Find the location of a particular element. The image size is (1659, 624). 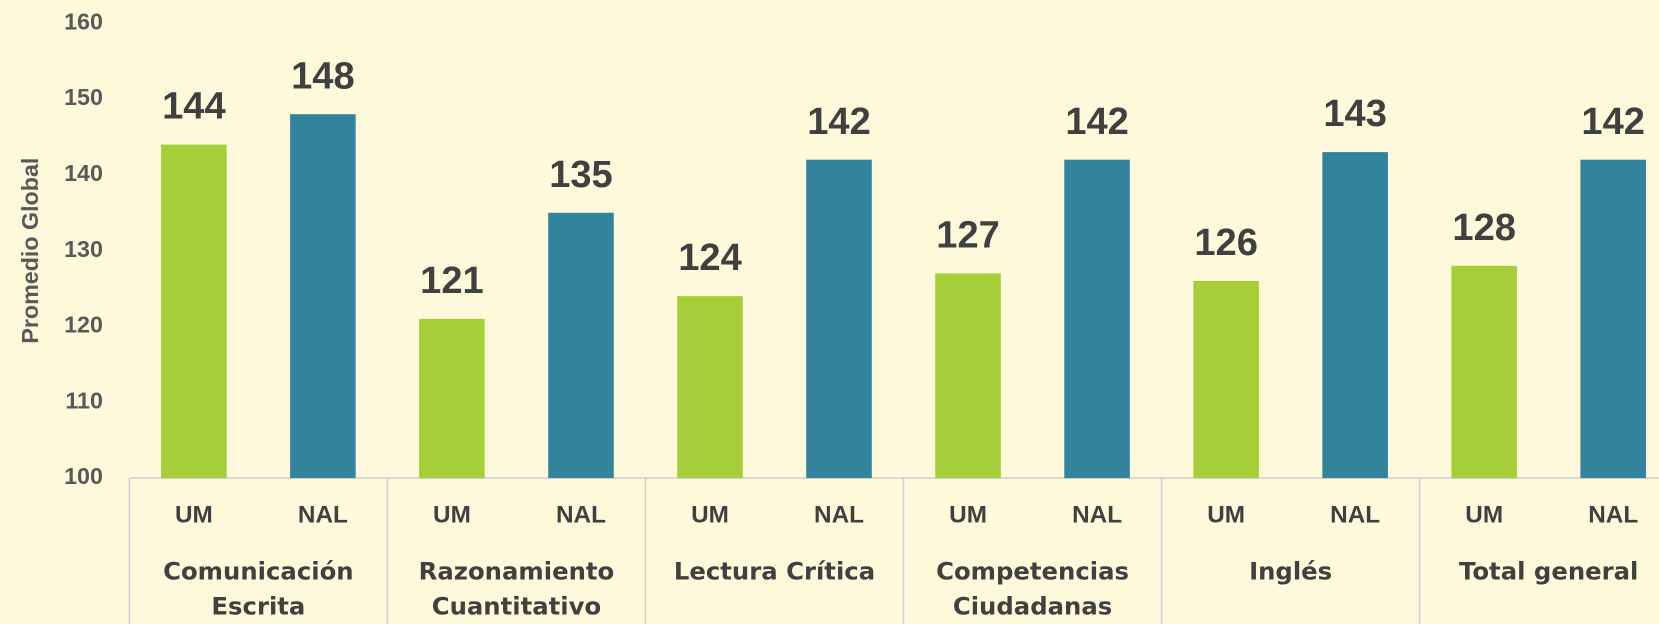

group-label: Lectura Crítica is located at coordinates (774, 572).